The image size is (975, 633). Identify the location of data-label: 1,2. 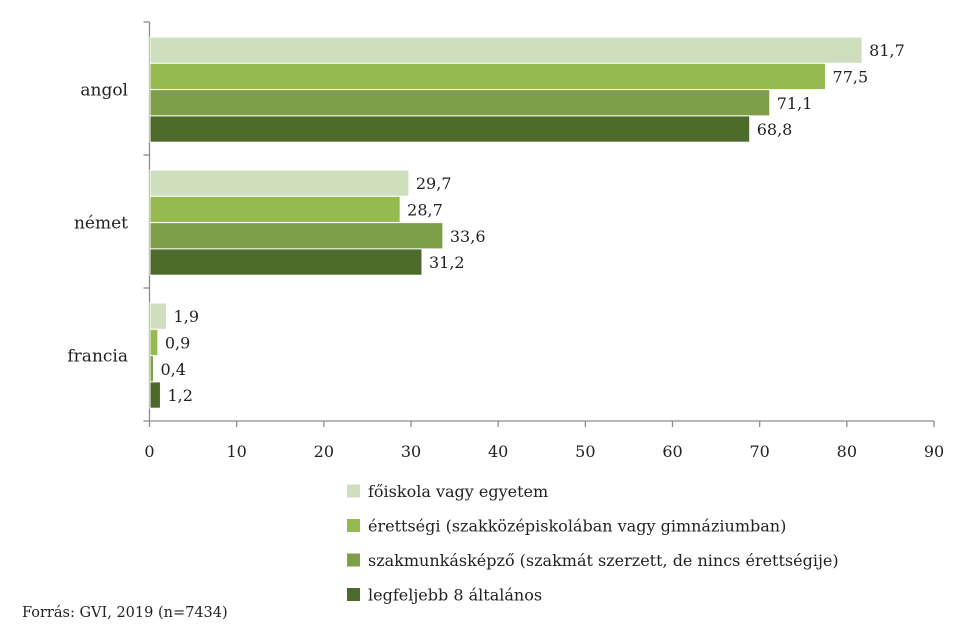
(179, 395).